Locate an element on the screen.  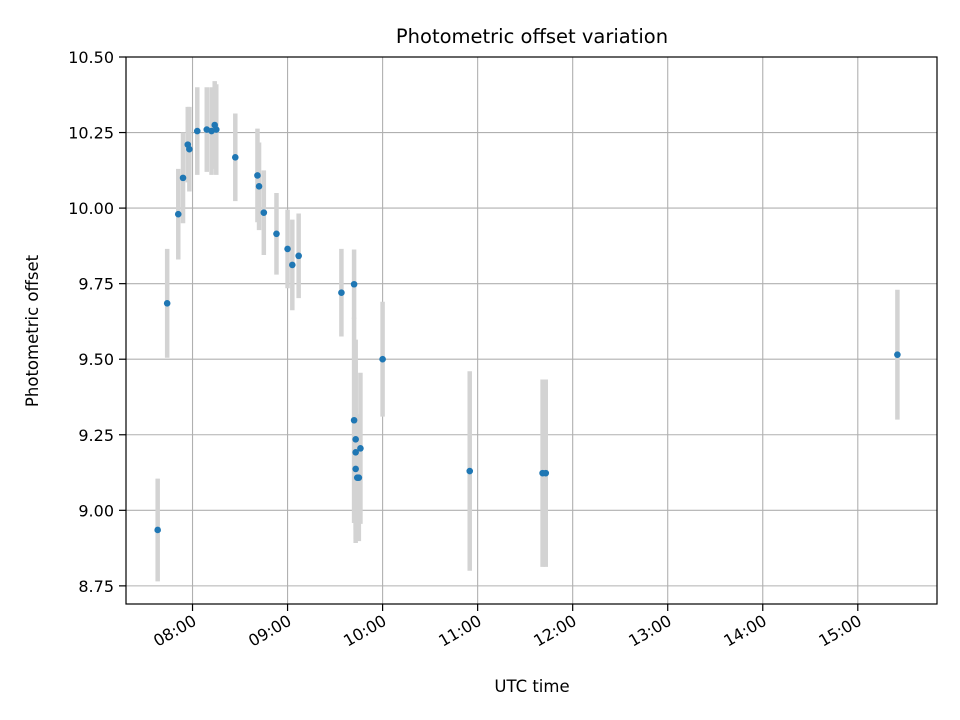
y-tick-label: 9.75 is located at coordinates (96, 284).